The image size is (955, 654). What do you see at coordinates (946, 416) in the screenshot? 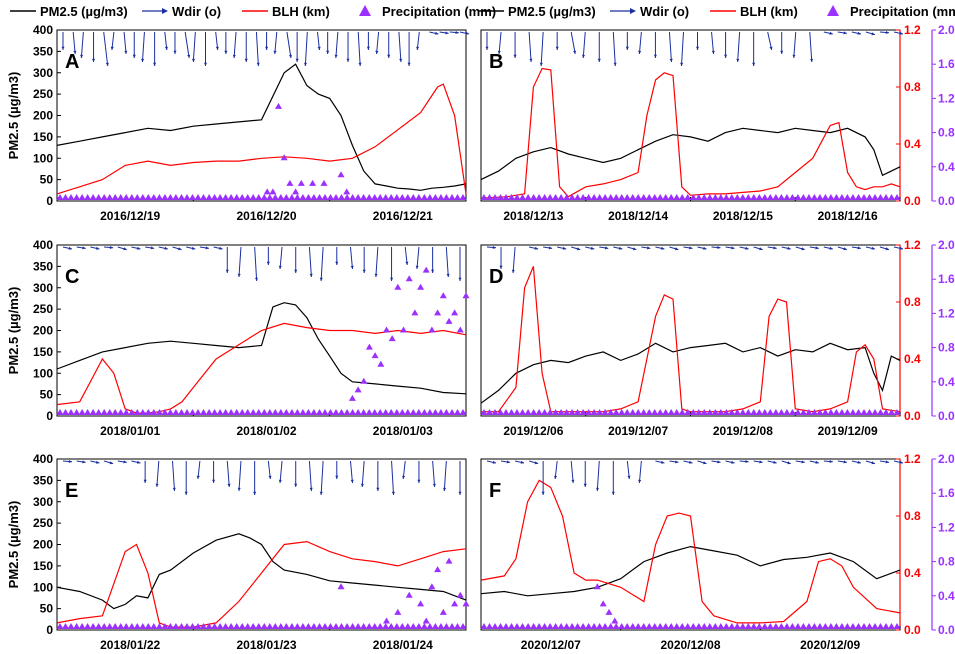
I see `precip-tick-label: 0.0` at bounding box center [946, 416].